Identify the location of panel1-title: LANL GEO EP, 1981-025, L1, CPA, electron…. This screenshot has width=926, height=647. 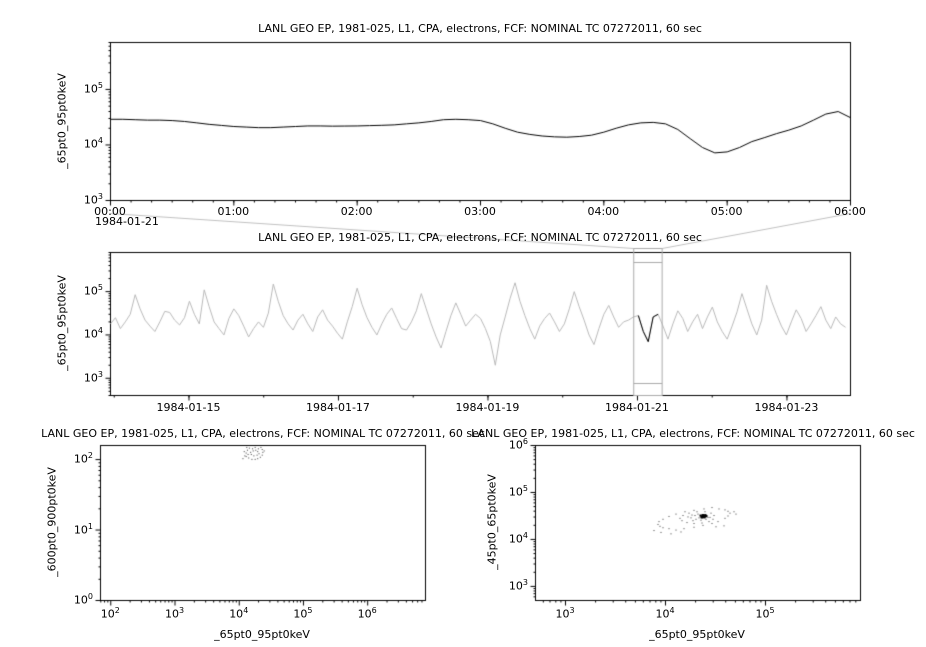
(480, 28).